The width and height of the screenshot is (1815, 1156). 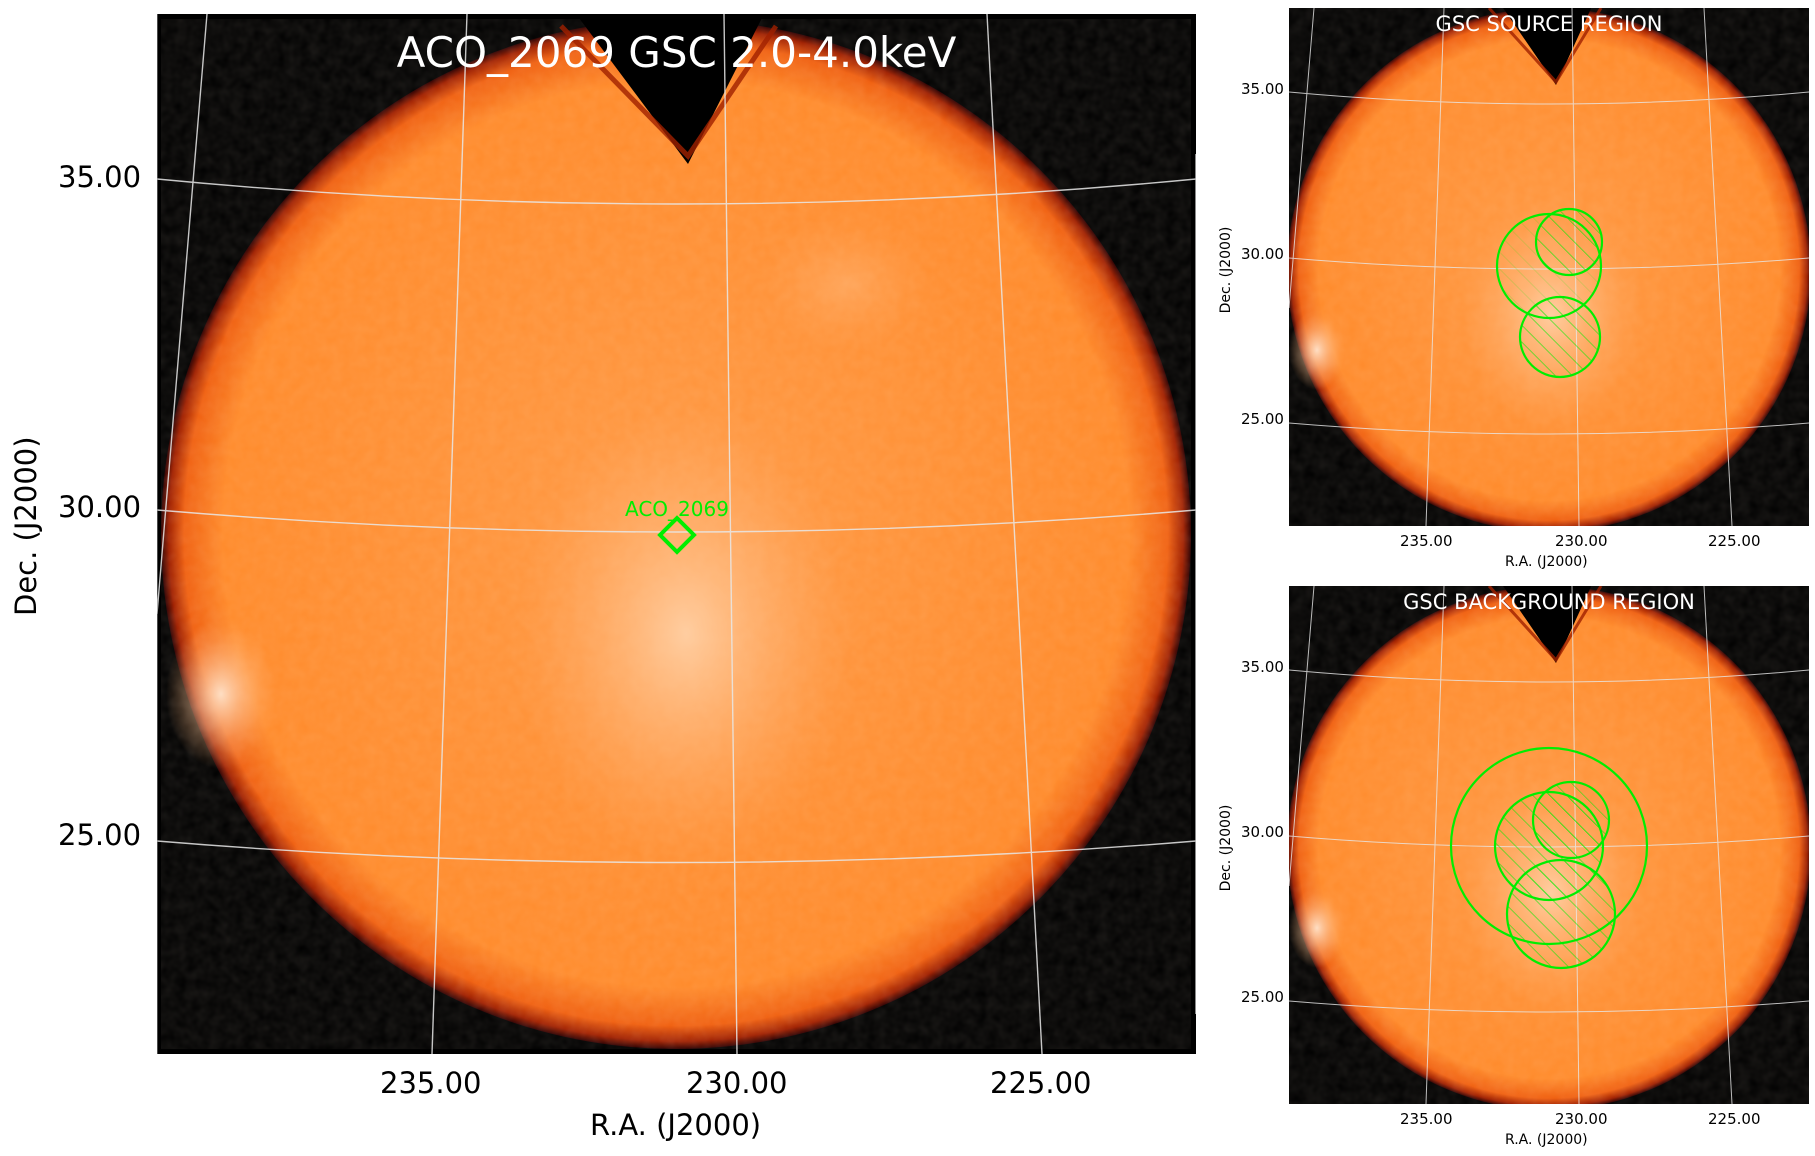 What do you see at coordinates (1549, 602) in the screenshot?
I see `background-panel-title: GSC BACKGROUND REGION` at bounding box center [1549, 602].